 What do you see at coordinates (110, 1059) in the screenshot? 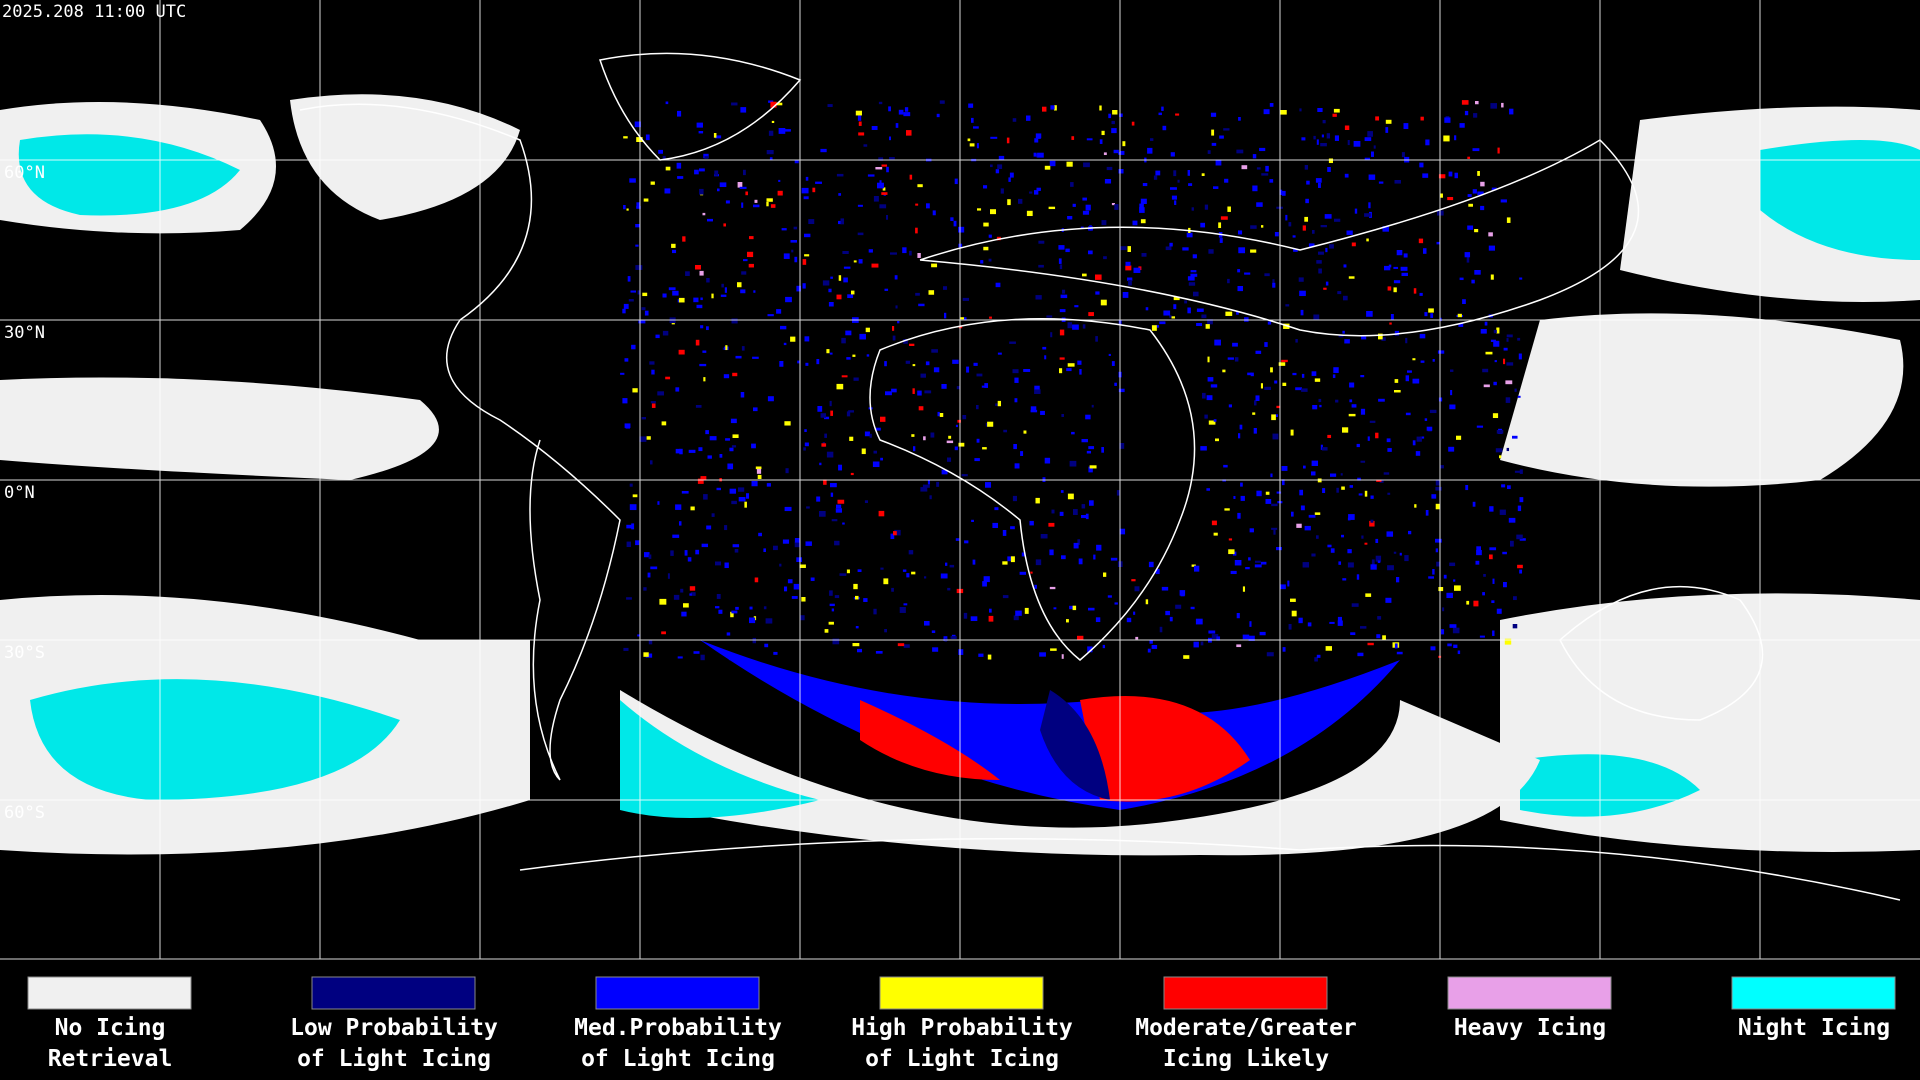
I see `legend-label: Retrieval` at bounding box center [110, 1059].